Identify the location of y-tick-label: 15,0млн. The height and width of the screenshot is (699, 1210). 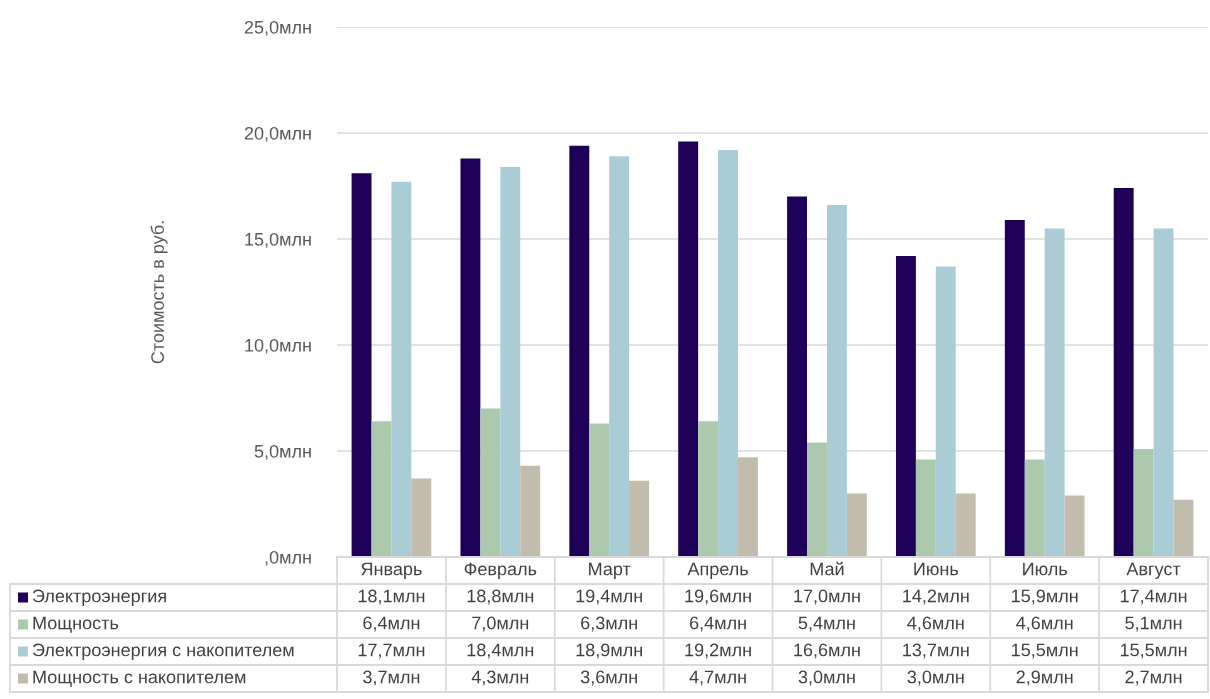
(278, 240).